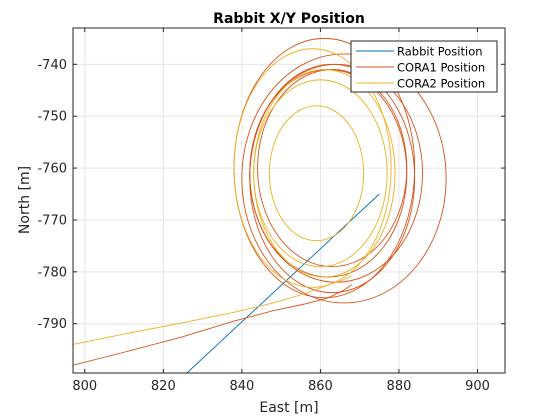  What do you see at coordinates (52, 272) in the screenshot?
I see `y-tick-label: -780` at bounding box center [52, 272].